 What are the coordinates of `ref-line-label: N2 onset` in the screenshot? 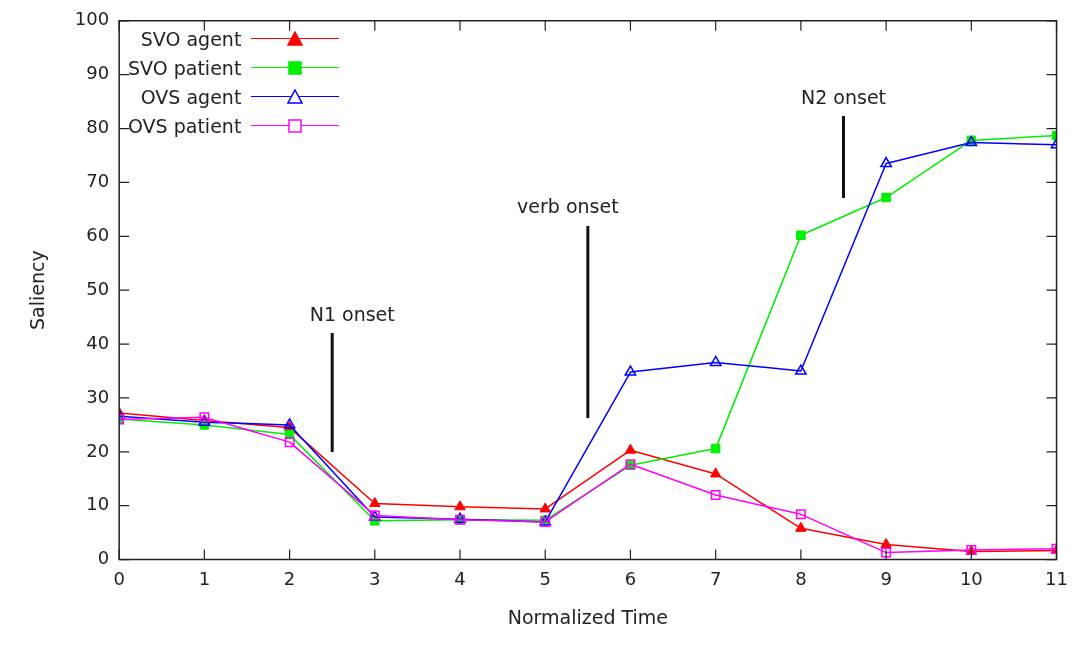 It's located at (843, 96).